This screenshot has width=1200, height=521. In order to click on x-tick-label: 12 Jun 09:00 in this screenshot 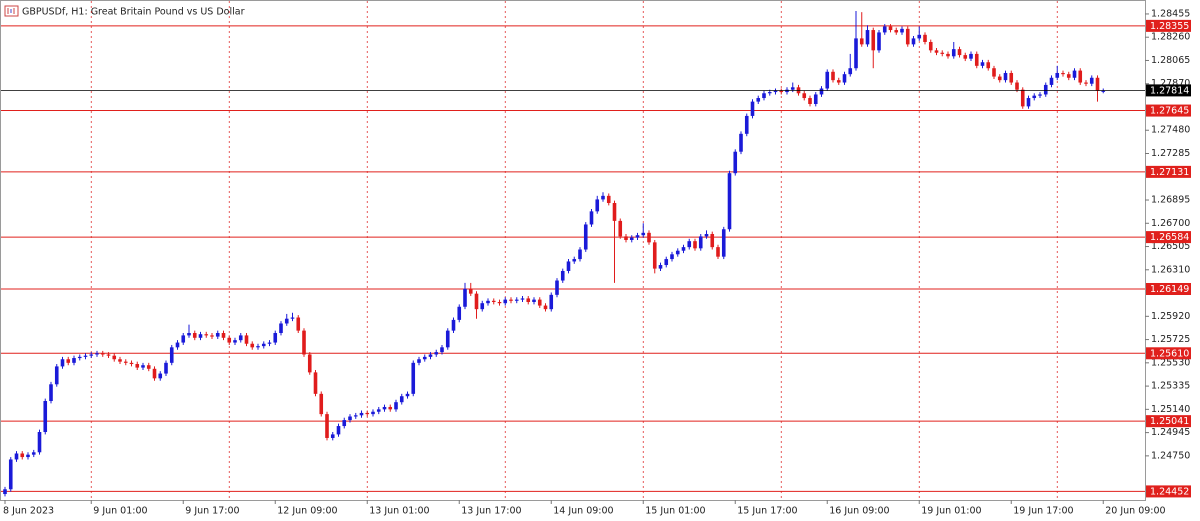, I will do `click(307, 511)`.